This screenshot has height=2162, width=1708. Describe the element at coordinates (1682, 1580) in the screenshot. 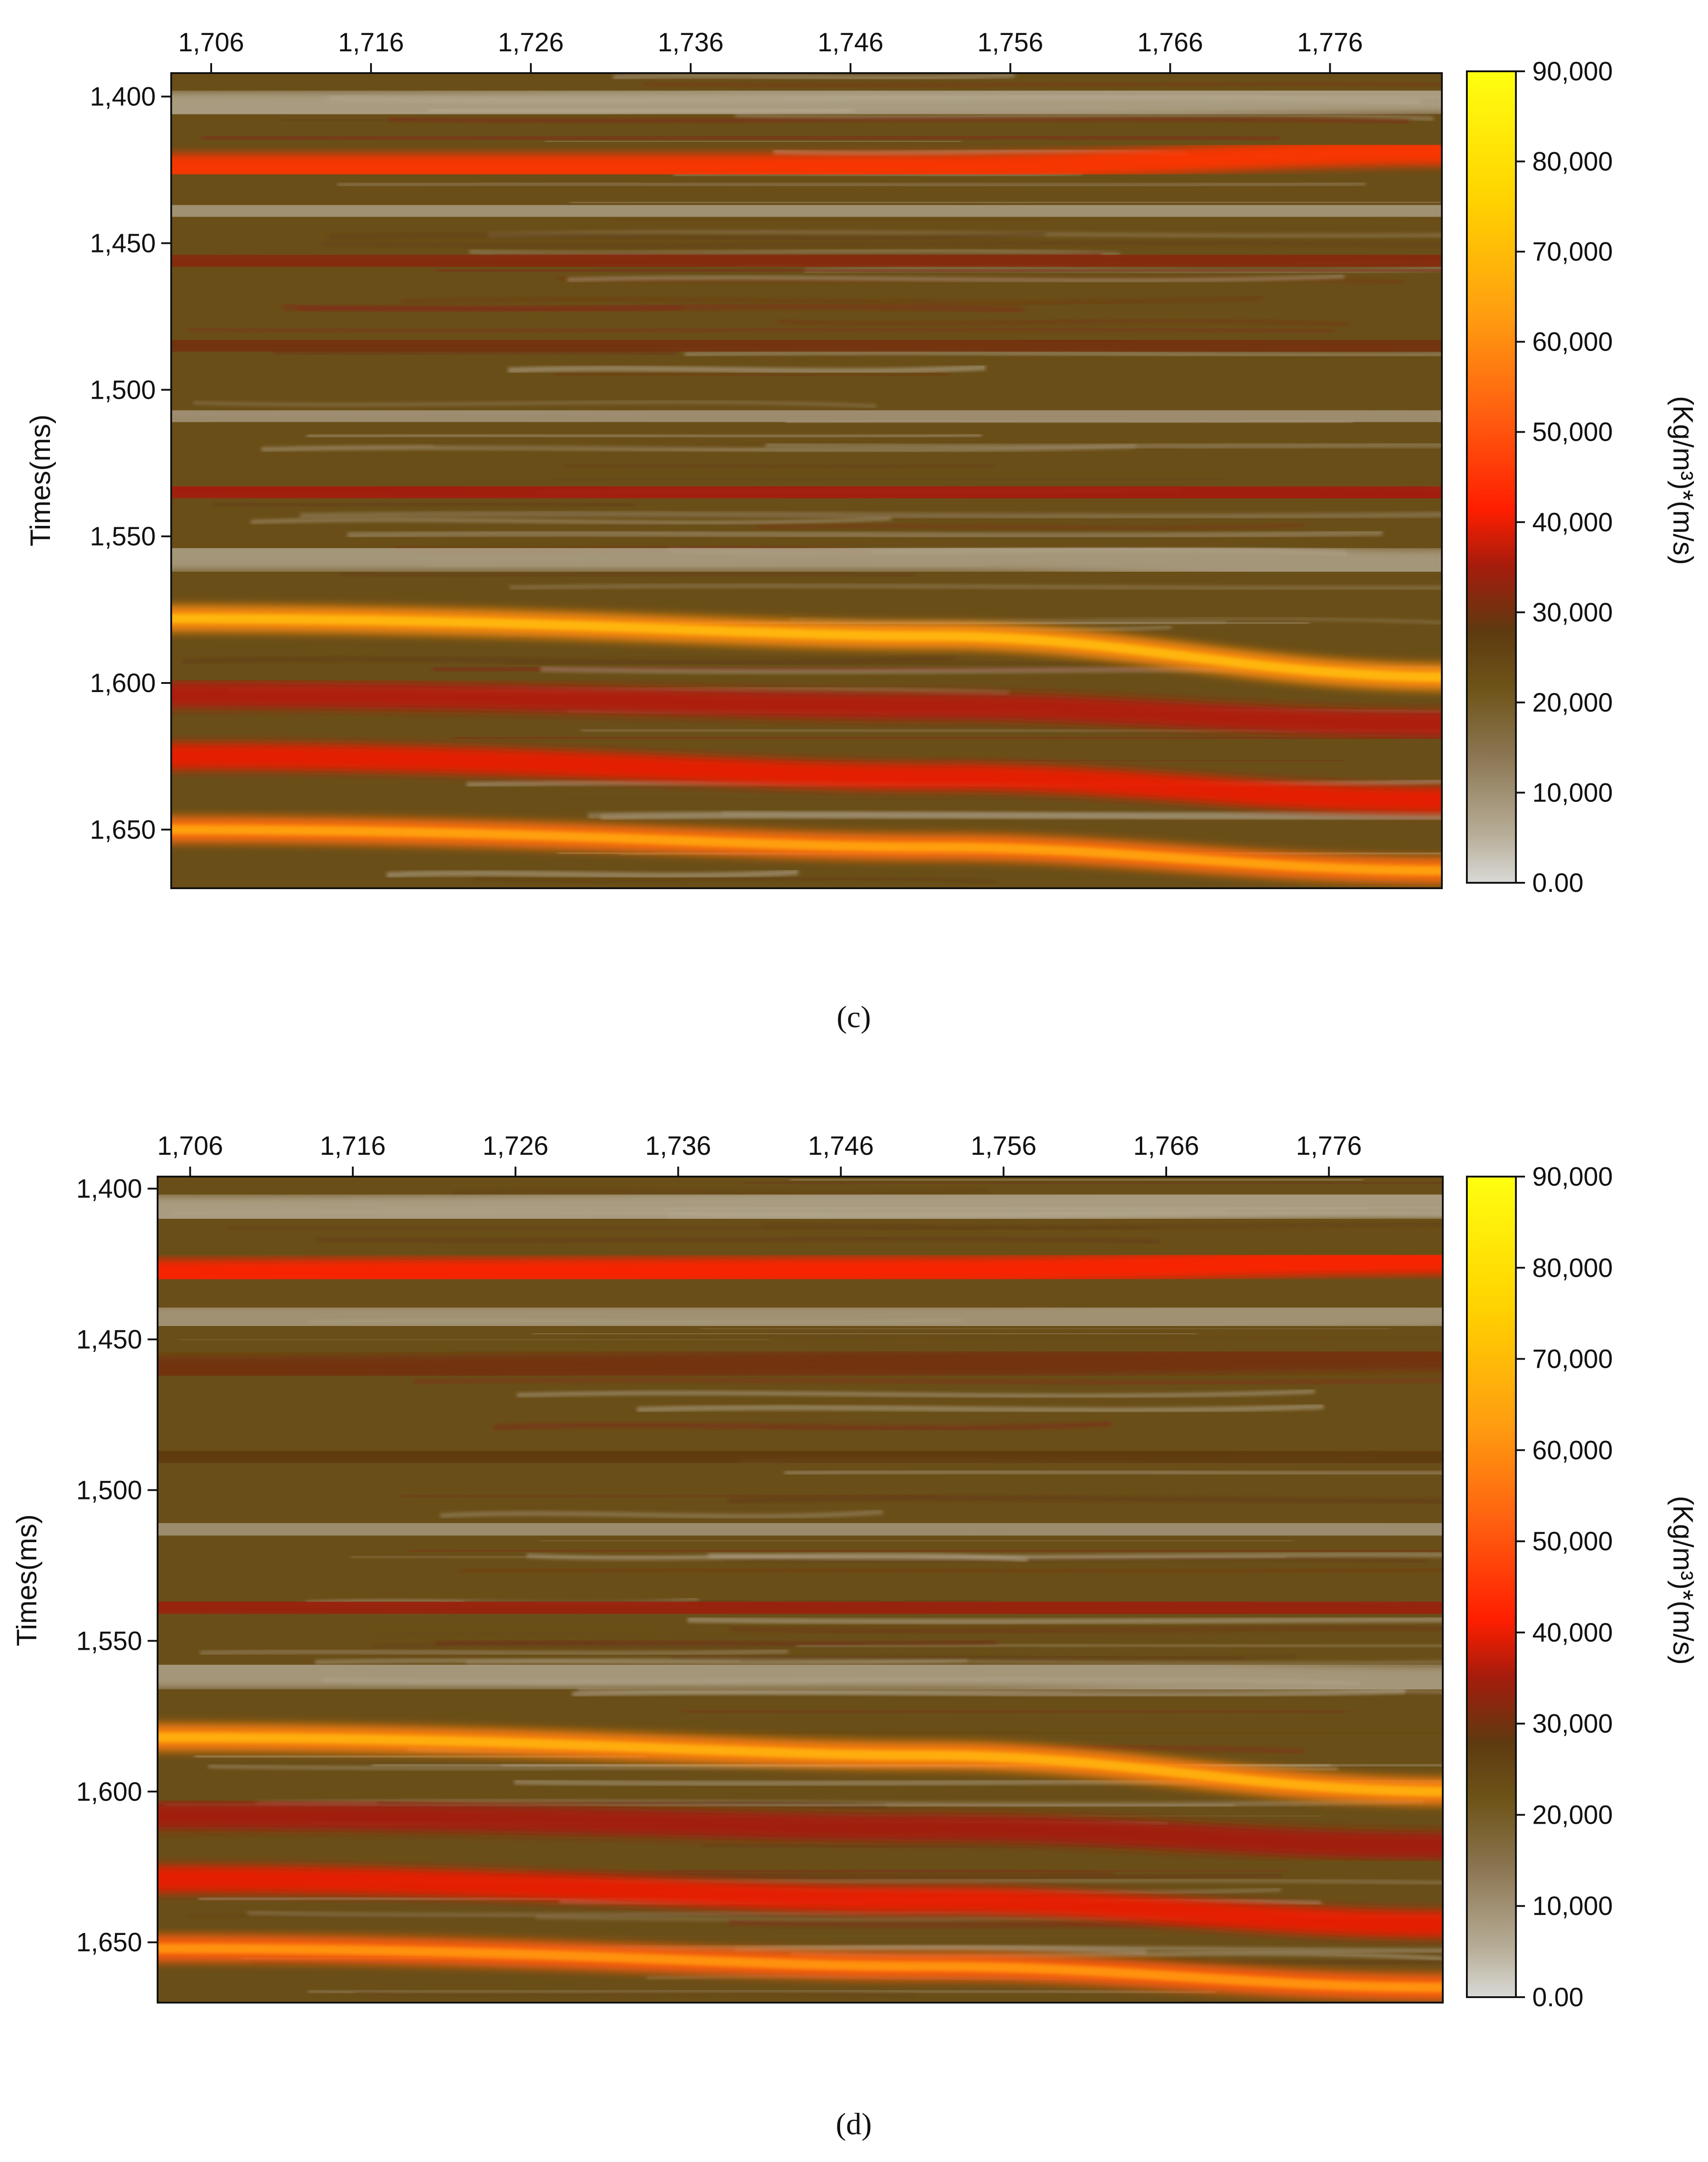

I see `colorbar-title-d: (Kg/m³)*(m/s)` at that location.